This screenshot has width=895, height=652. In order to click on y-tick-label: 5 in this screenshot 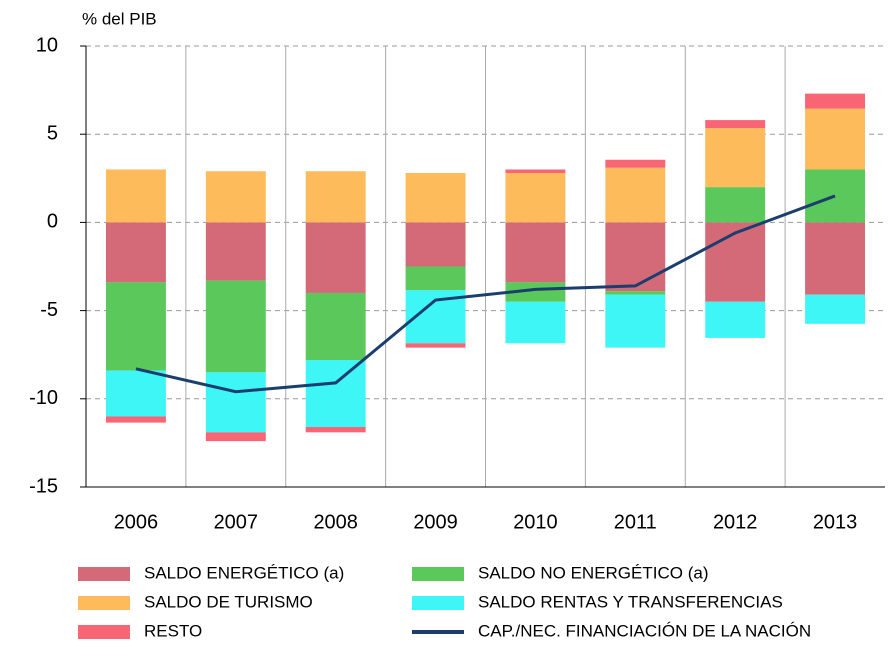, I will do `click(52, 133)`.